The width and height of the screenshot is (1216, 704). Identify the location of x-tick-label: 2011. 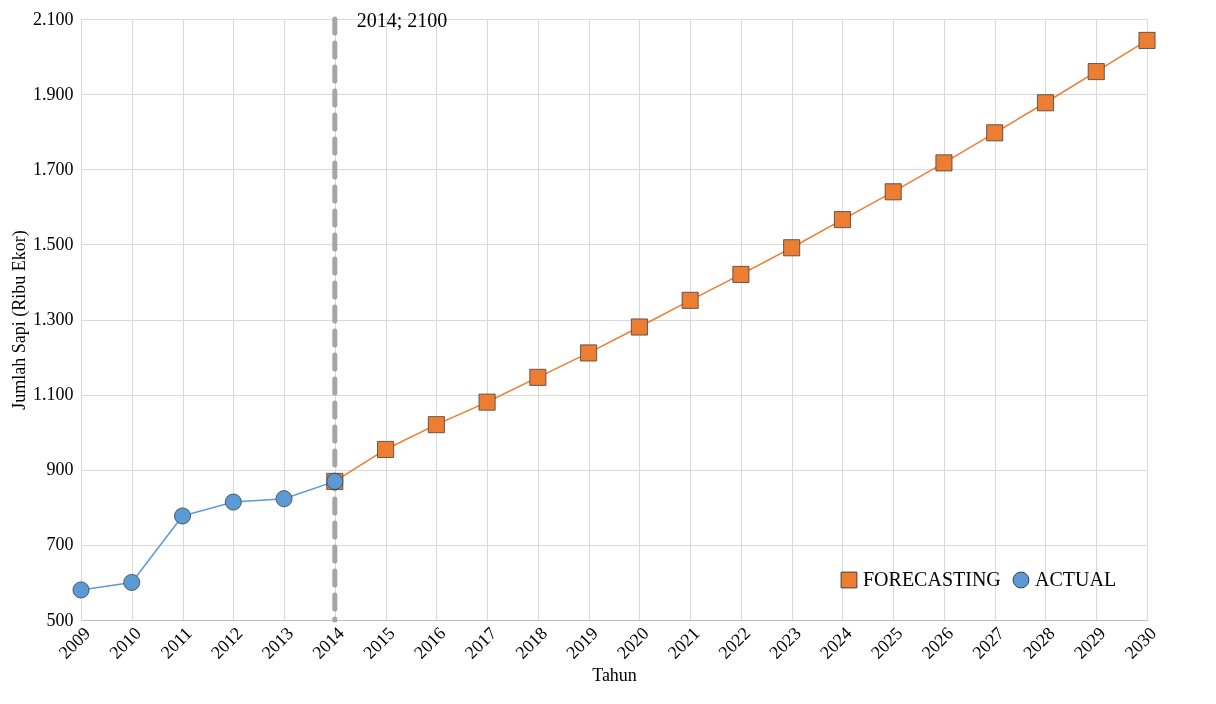
(176, 643).